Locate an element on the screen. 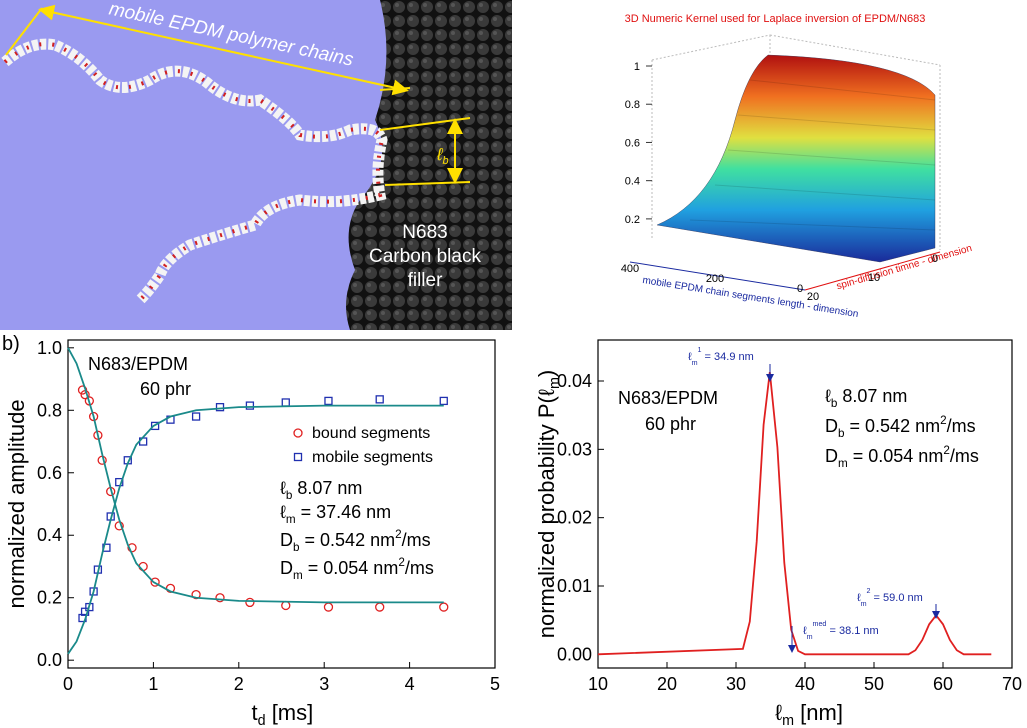 This screenshot has height=728, width=1027. x-tick-label: 50 is located at coordinates (874, 684).